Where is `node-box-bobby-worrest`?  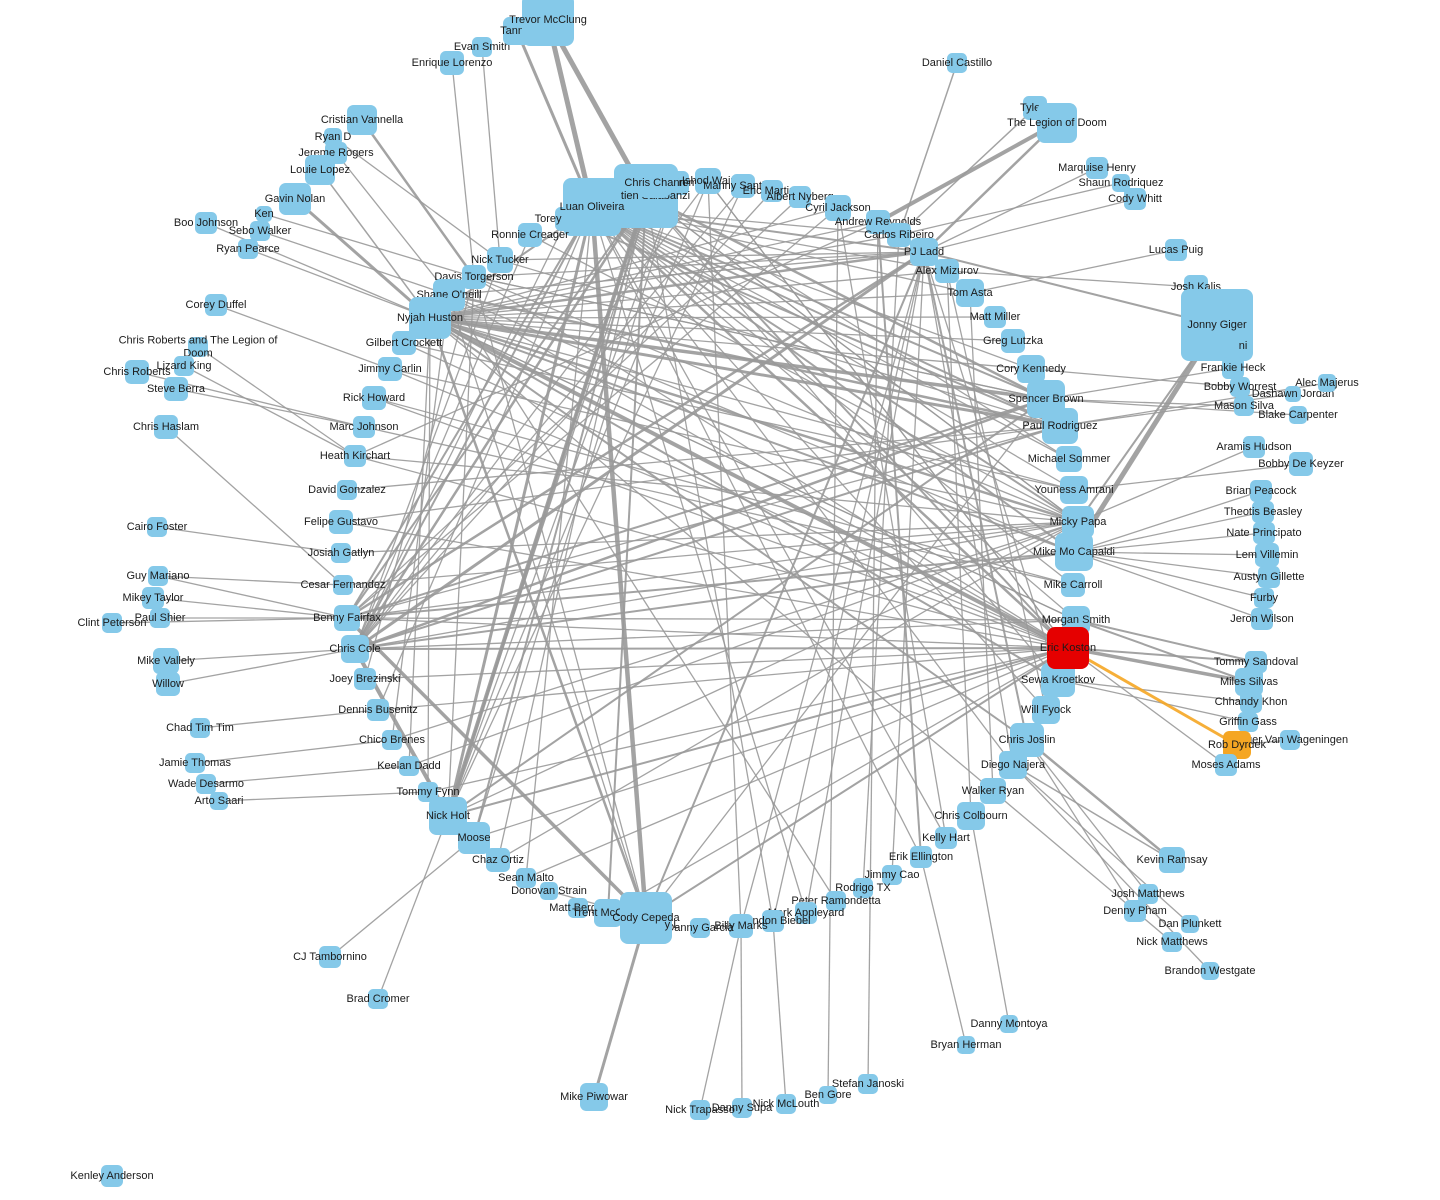 node-box-bobby-worrest is located at coordinates (1240, 387).